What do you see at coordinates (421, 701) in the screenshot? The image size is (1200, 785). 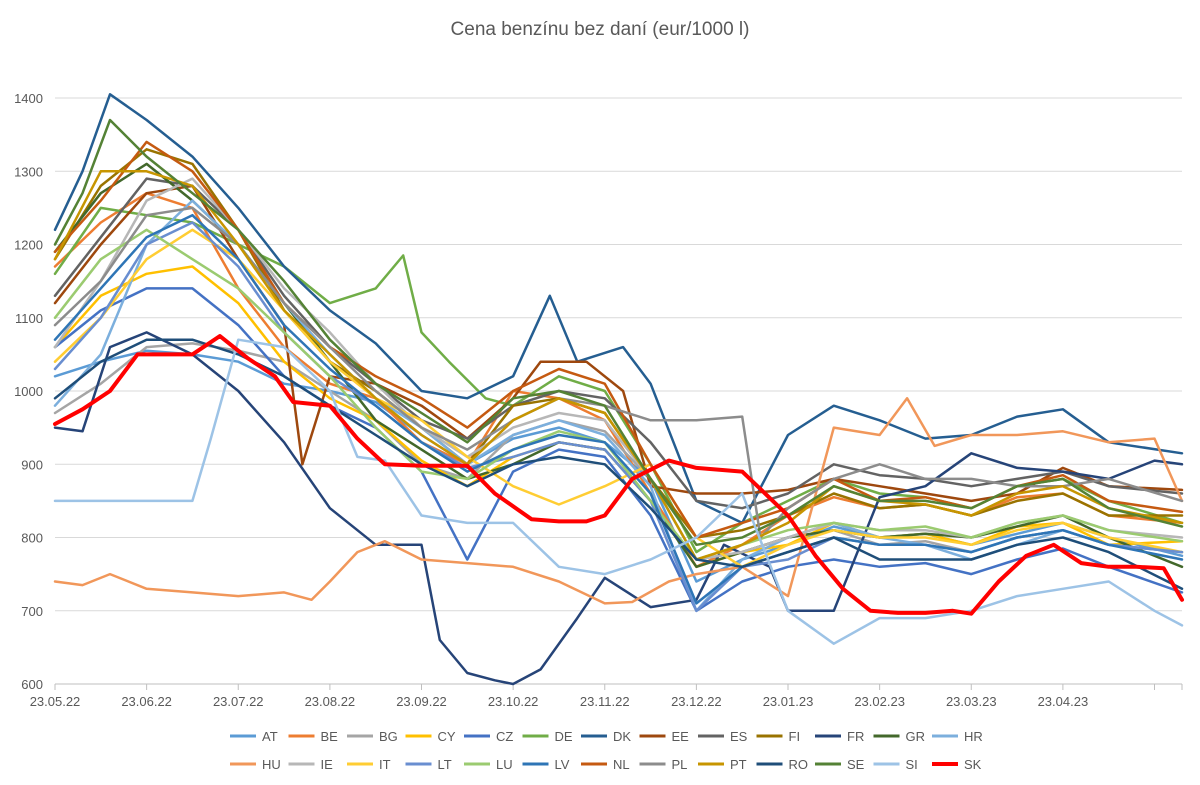 I see `x-tick-label: 23.09.22` at bounding box center [421, 701].